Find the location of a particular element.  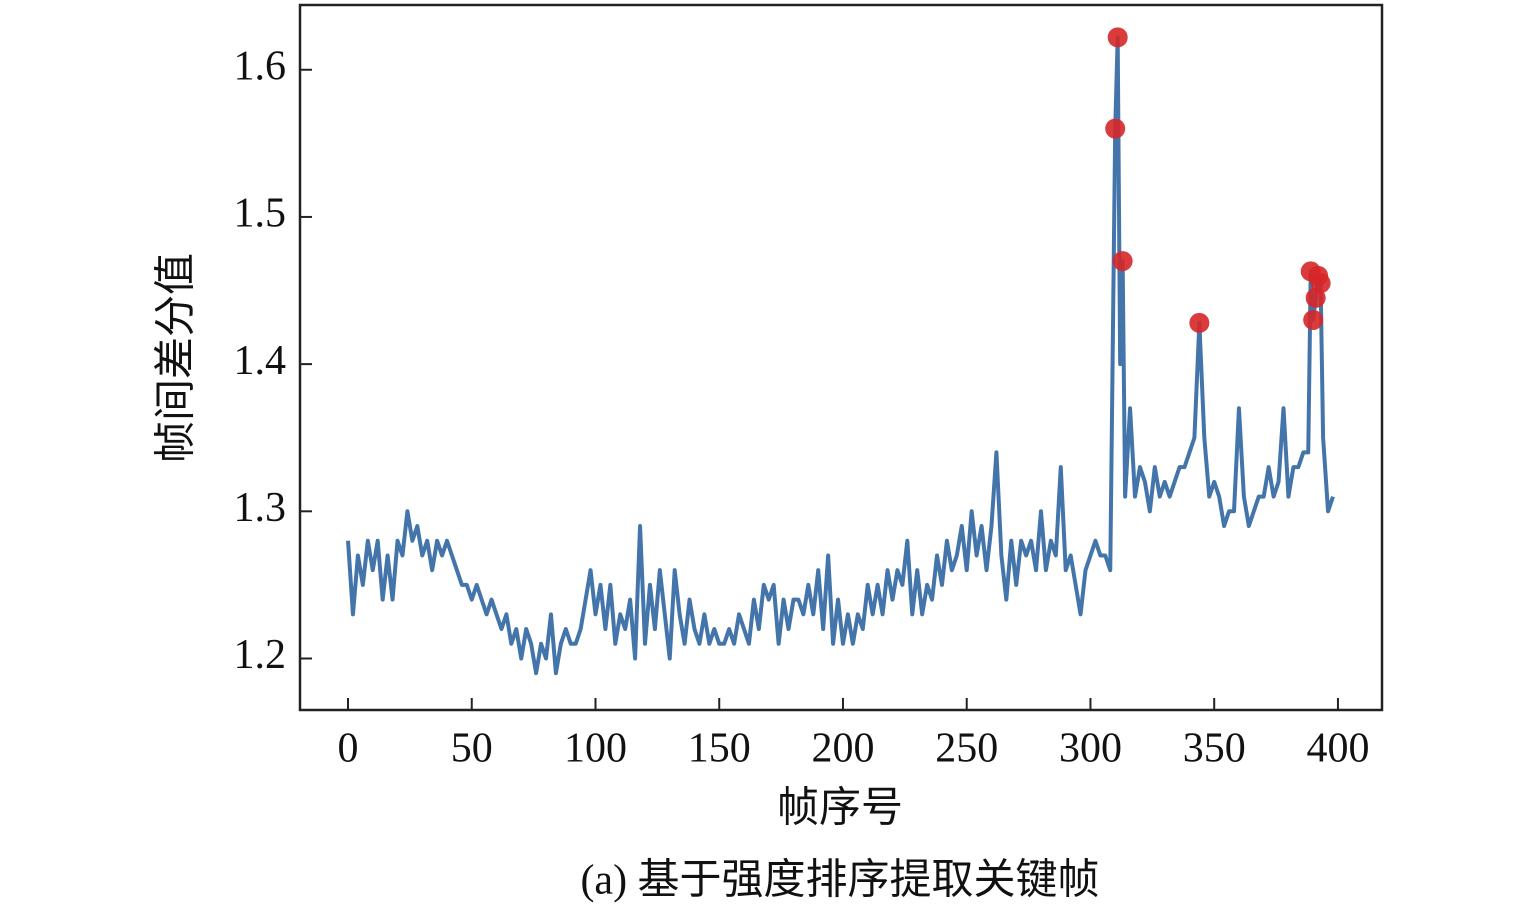

y-tick-label: 1.3 is located at coordinates (260, 508).